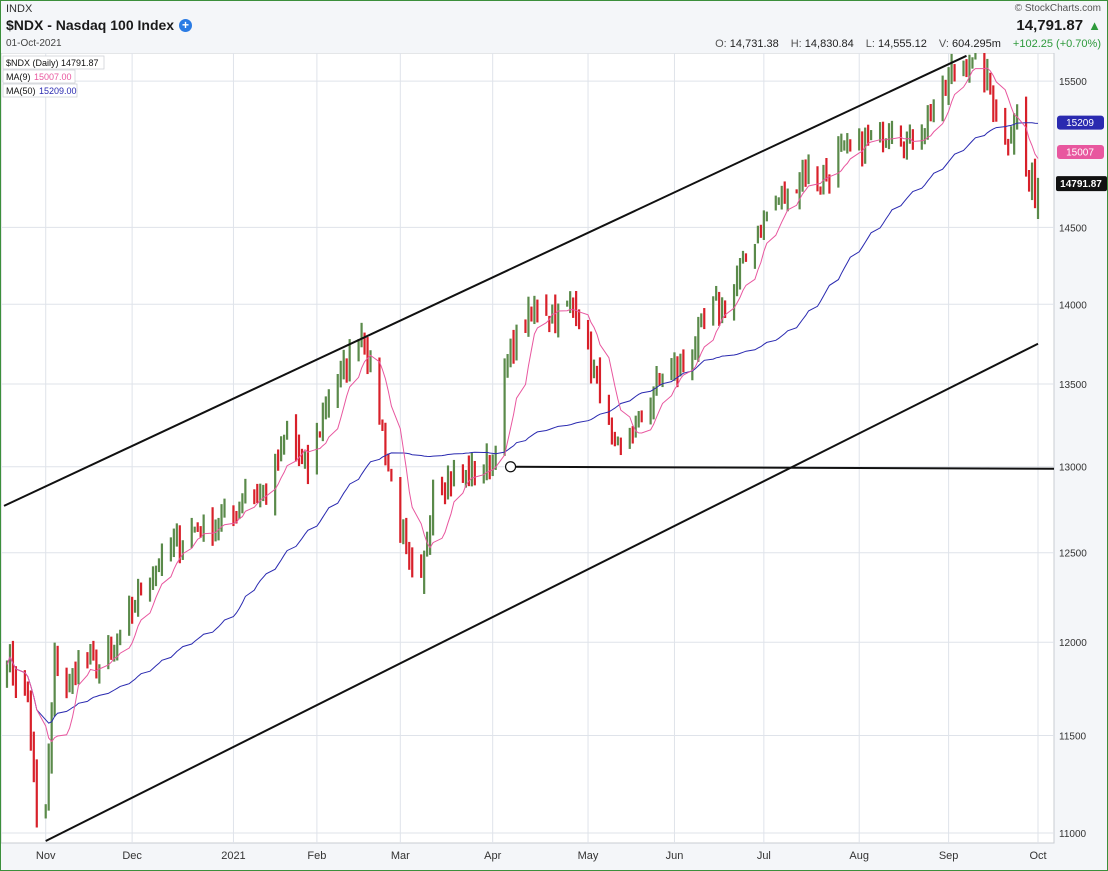  Describe the element at coordinates (1057, 8) in the screenshot. I see `copyright-text: © StockCharts.com` at that location.